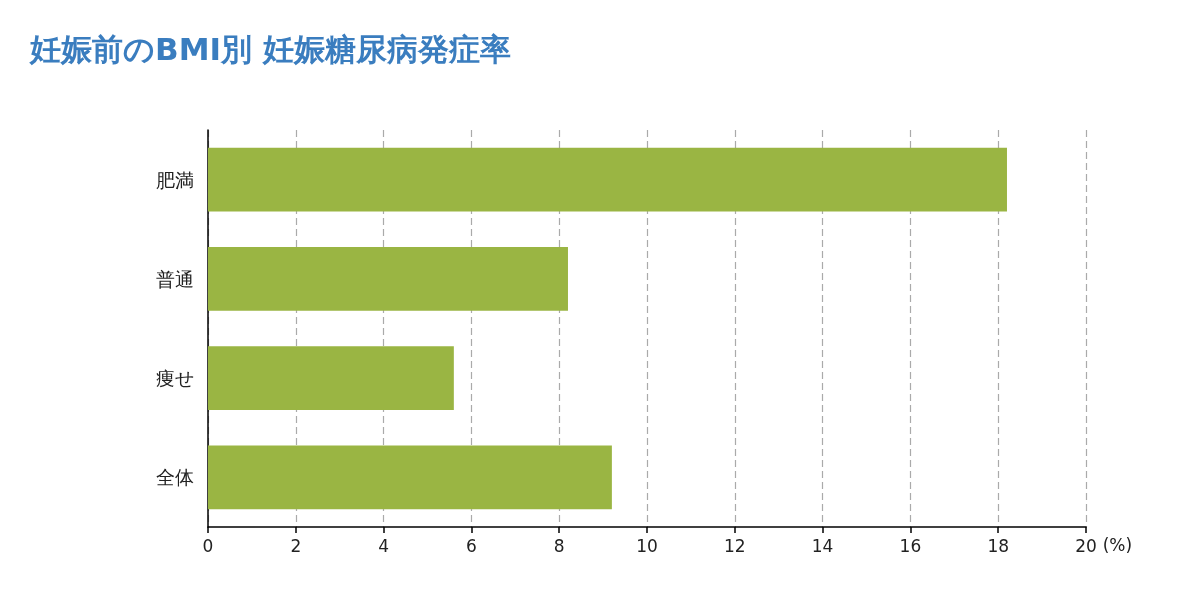  What do you see at coordinates (647, 545) in the screenshot?
I see `x-tick-label: 10` at bounding box center [647, 545].